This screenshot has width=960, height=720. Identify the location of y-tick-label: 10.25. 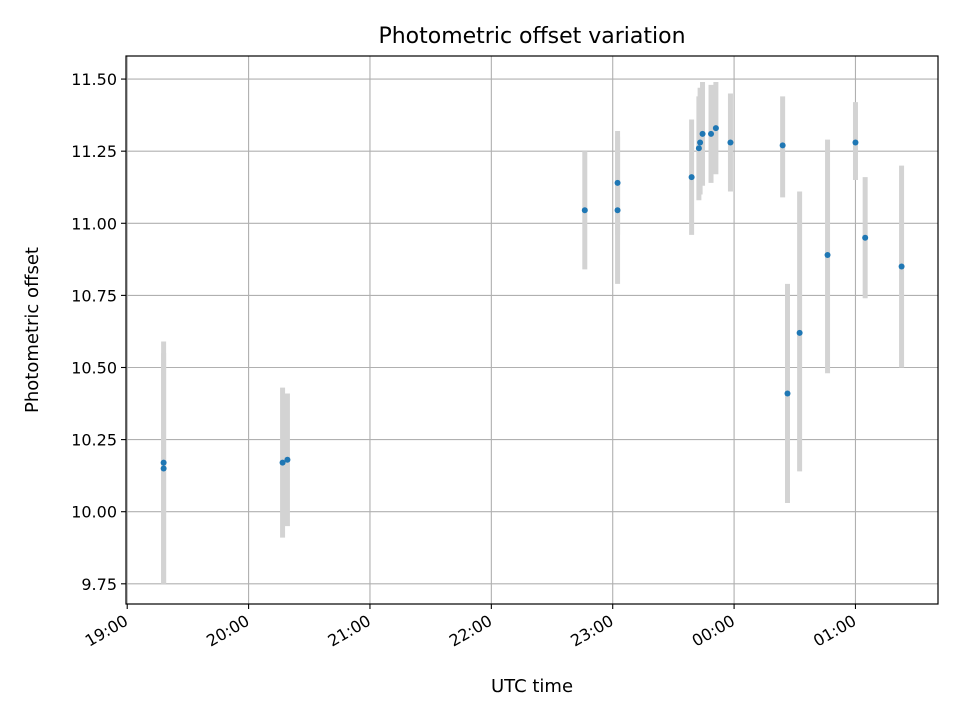
(94, 440).